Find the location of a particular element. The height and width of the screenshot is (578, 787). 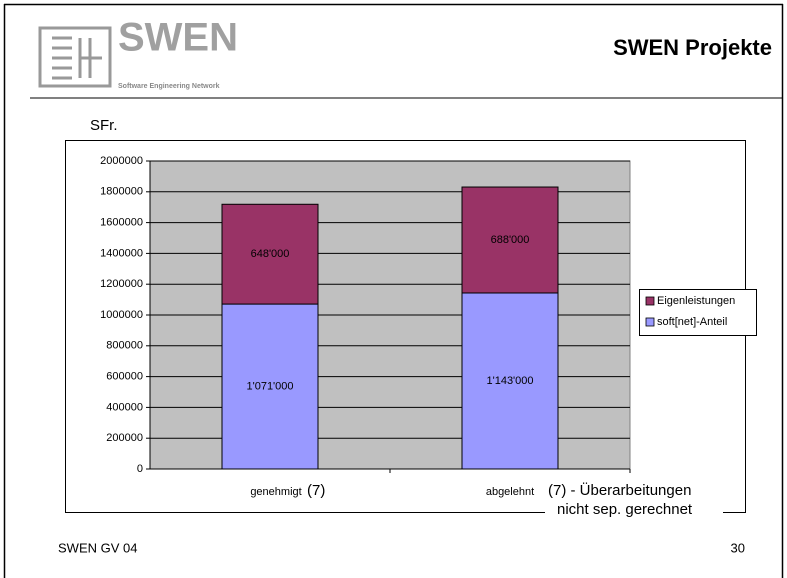

slide-title: SWEN Projekte is located at coordinates (692, 47).